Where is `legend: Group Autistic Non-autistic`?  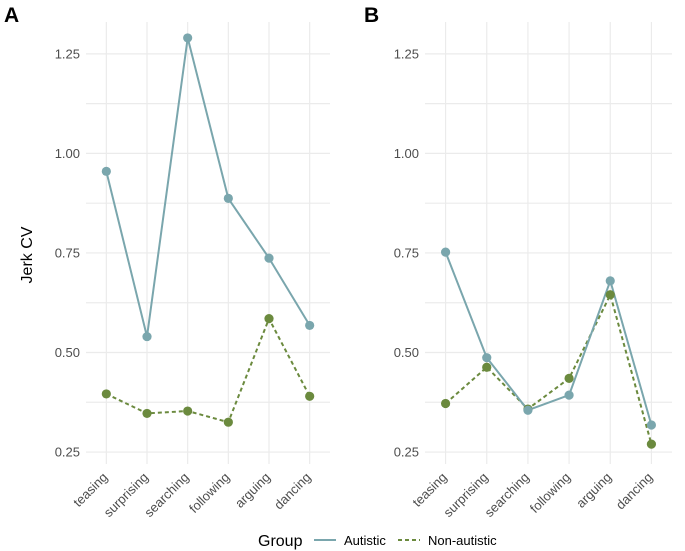 legend: Group Autistic Non-autistic is located at coordinates (377, 541).